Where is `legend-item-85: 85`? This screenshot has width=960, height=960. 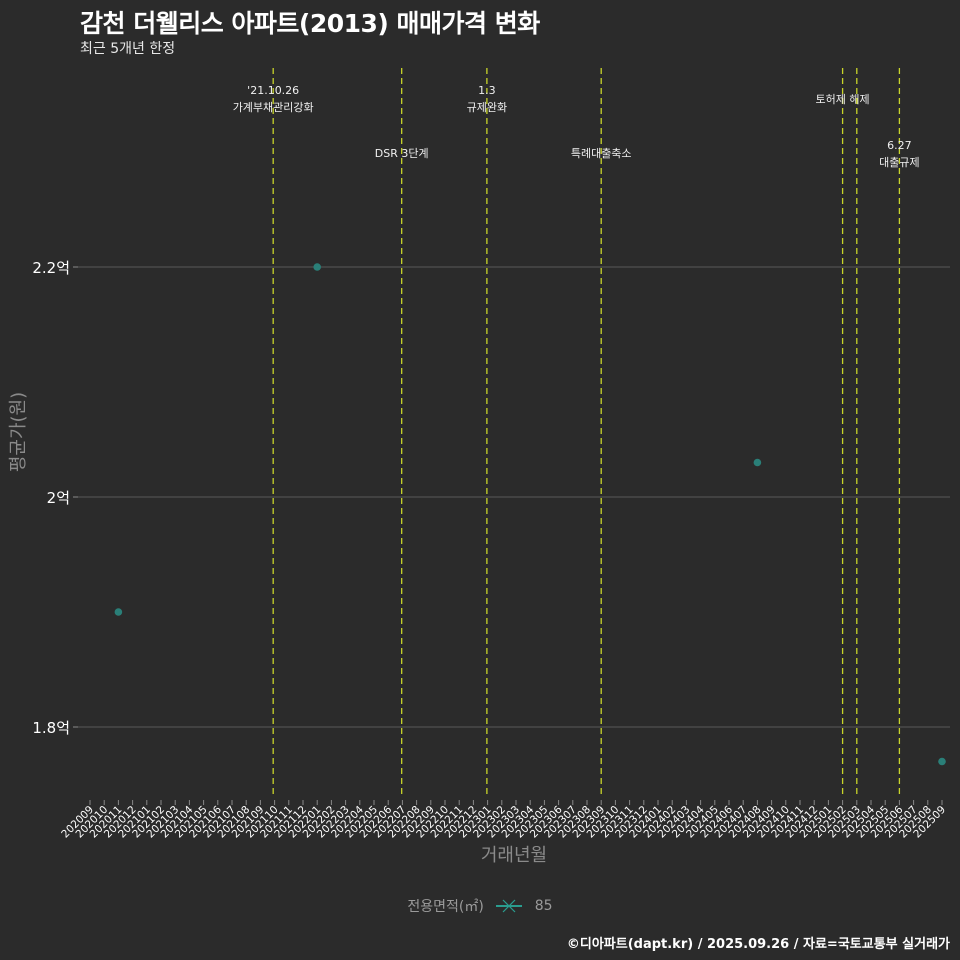 legend-item-85: 85 is located at coordinates (543, 906).